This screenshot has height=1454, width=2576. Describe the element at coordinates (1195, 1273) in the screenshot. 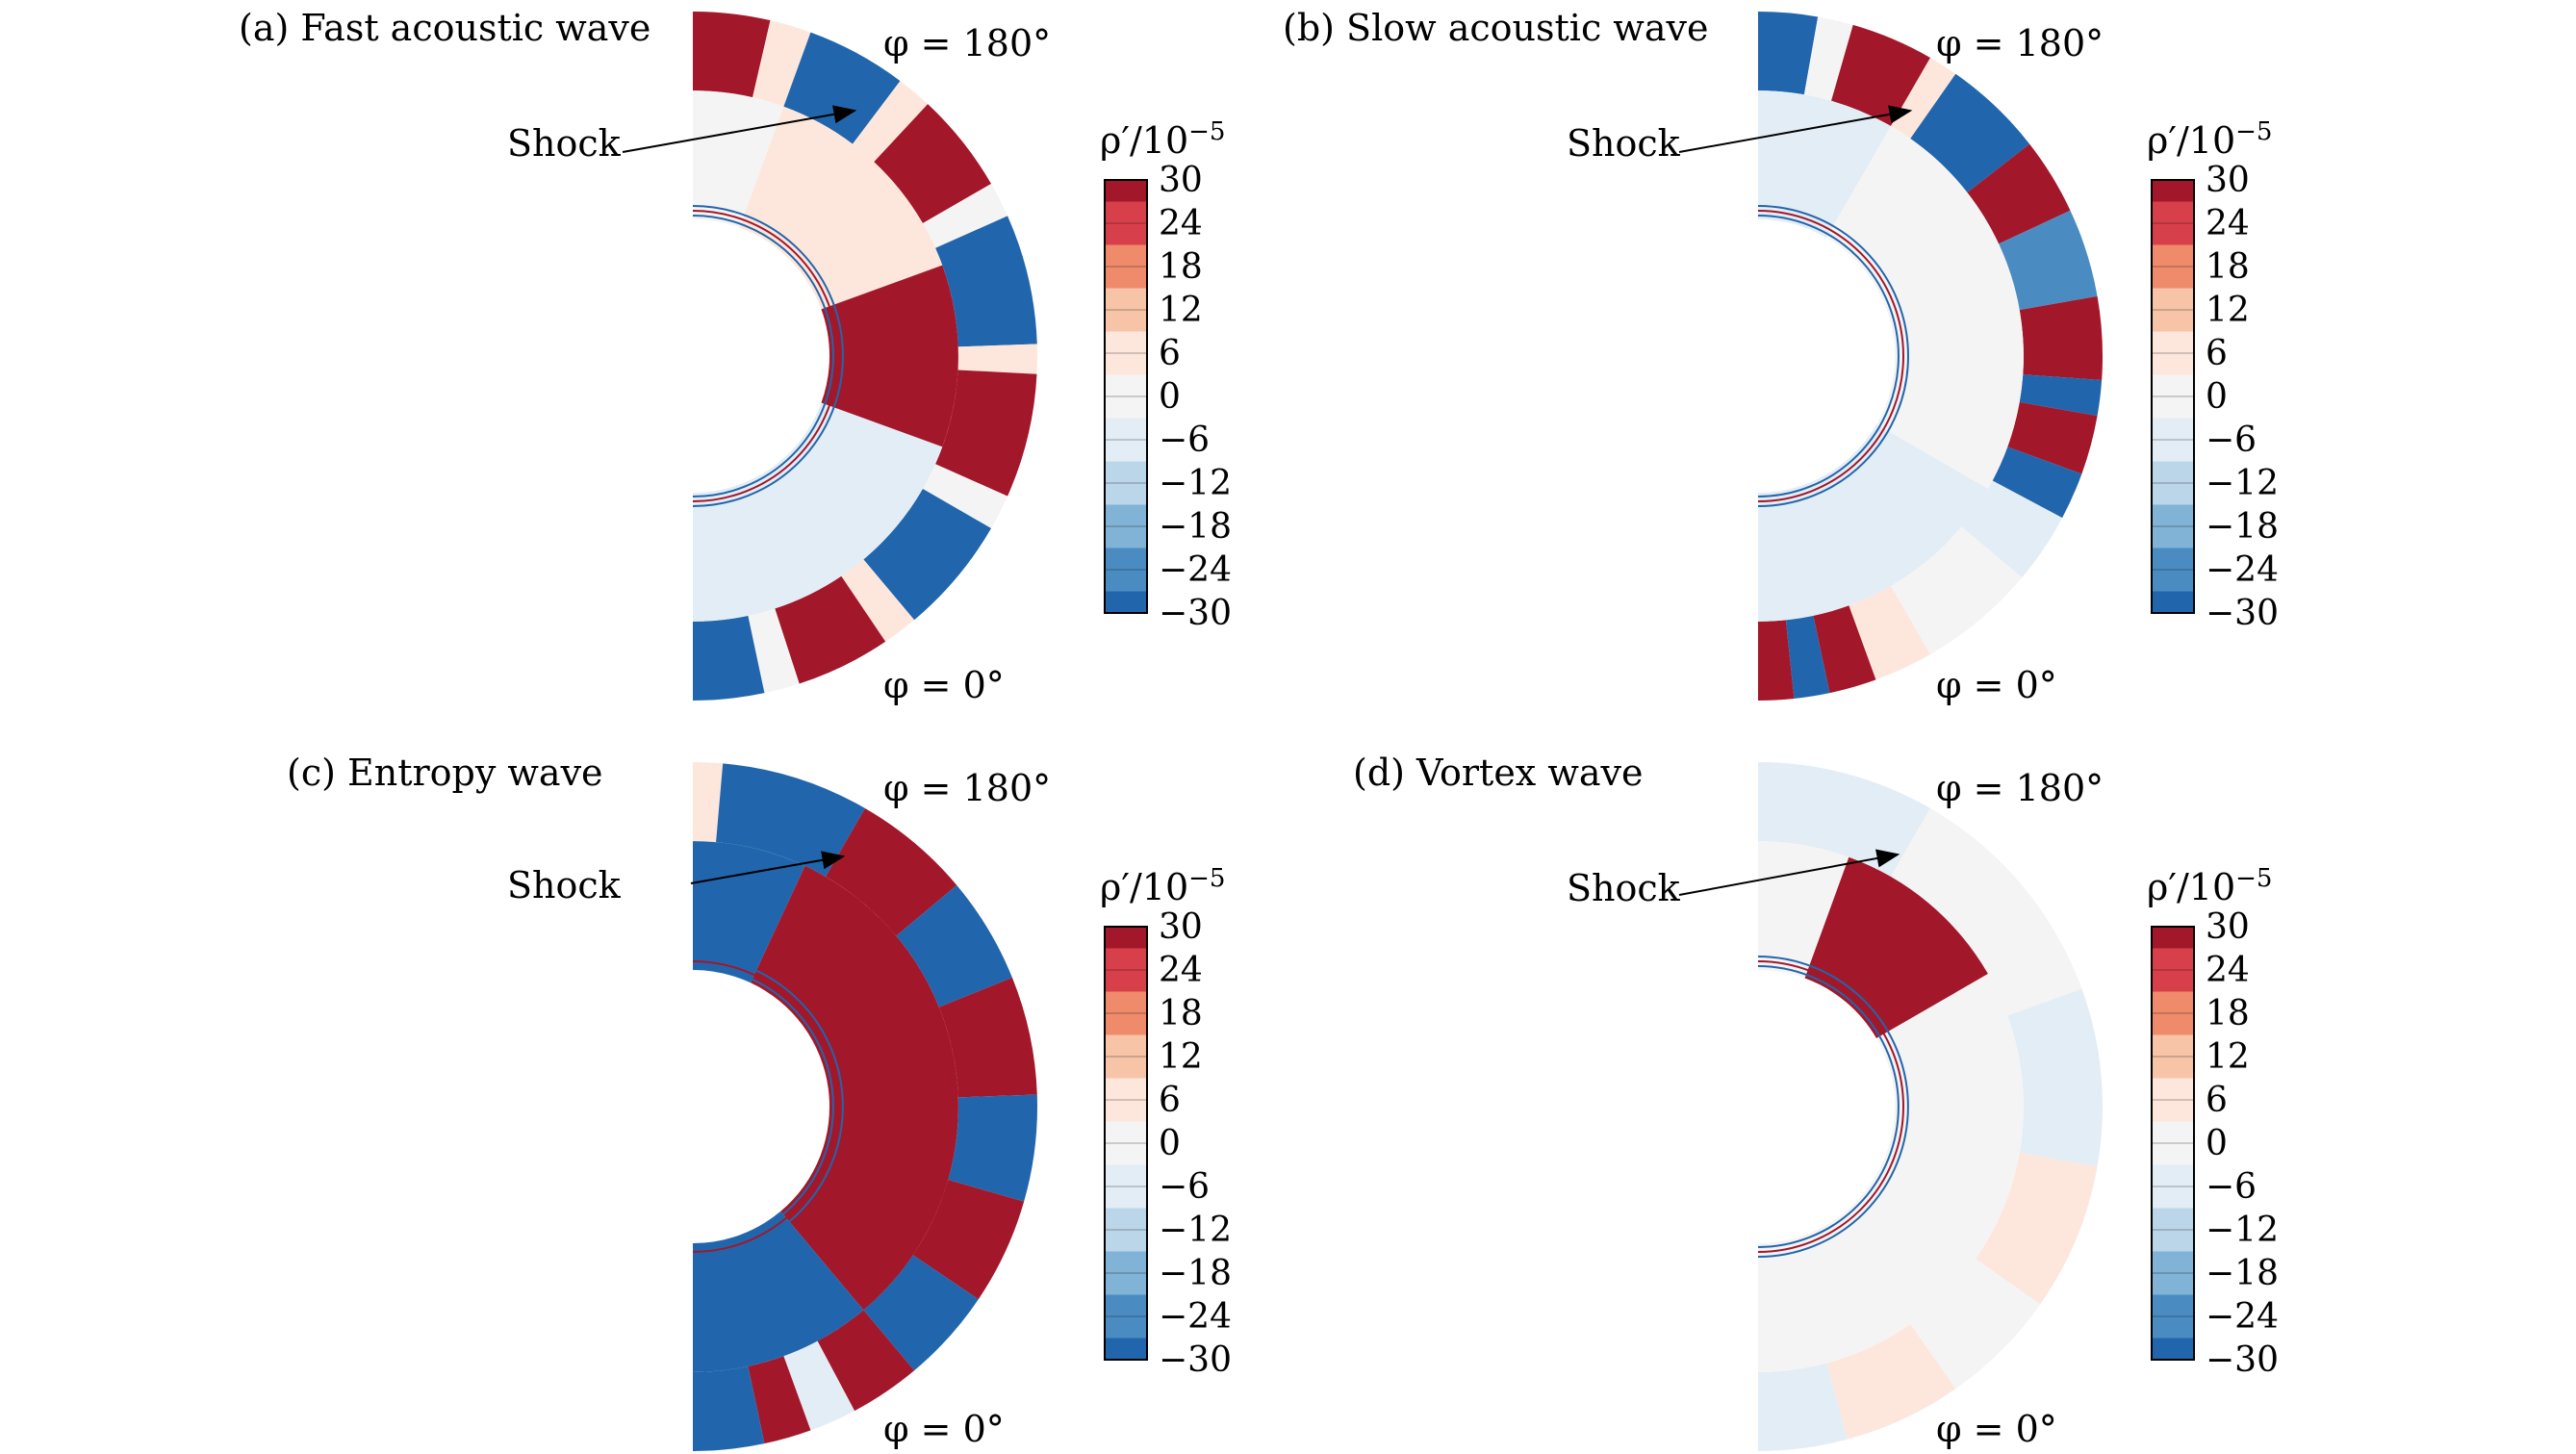

I see `colorbar-tick-label: −18` at that location.